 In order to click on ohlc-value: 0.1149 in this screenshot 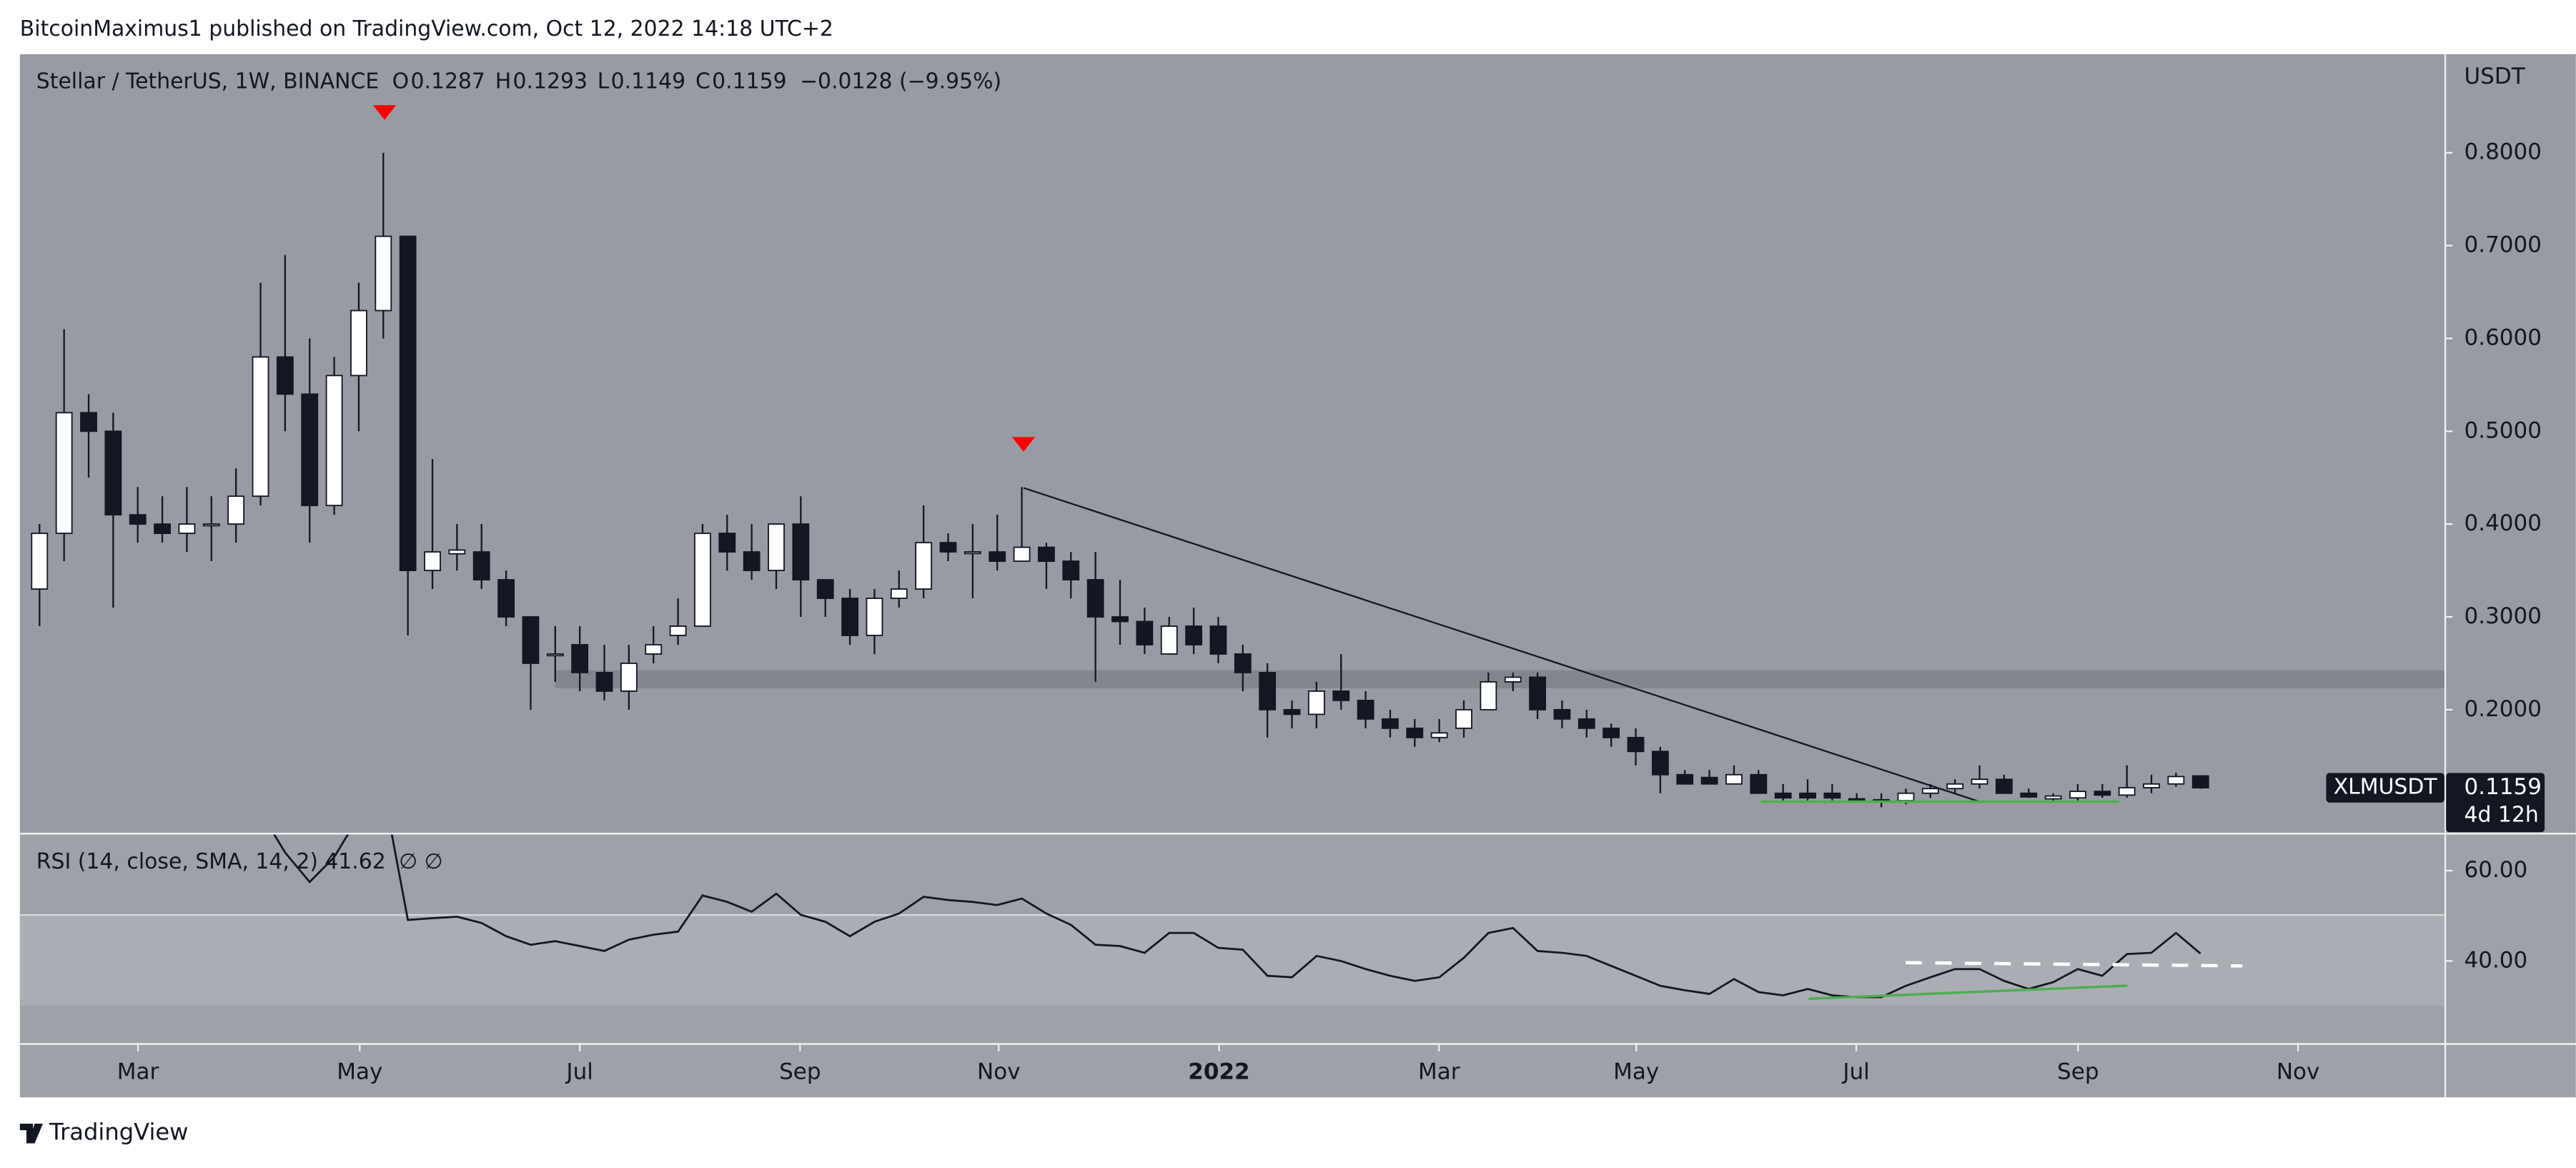, I will do `click(648, 81)`.